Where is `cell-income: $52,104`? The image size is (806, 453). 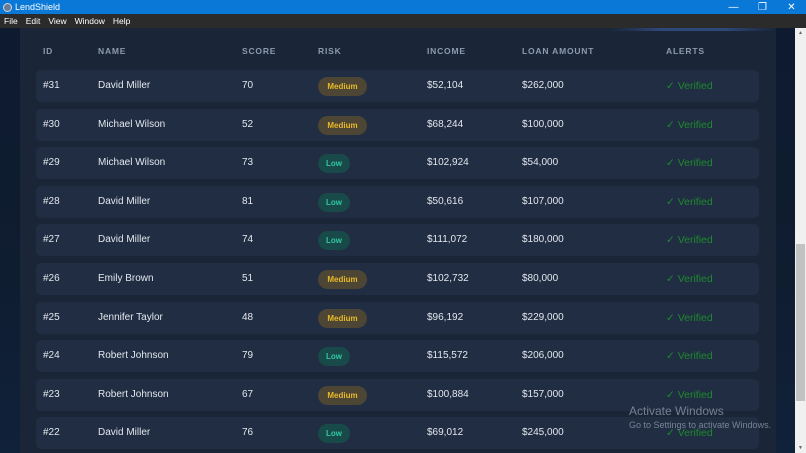
cell-income: $52,104 is located at coordinates (445, 85).